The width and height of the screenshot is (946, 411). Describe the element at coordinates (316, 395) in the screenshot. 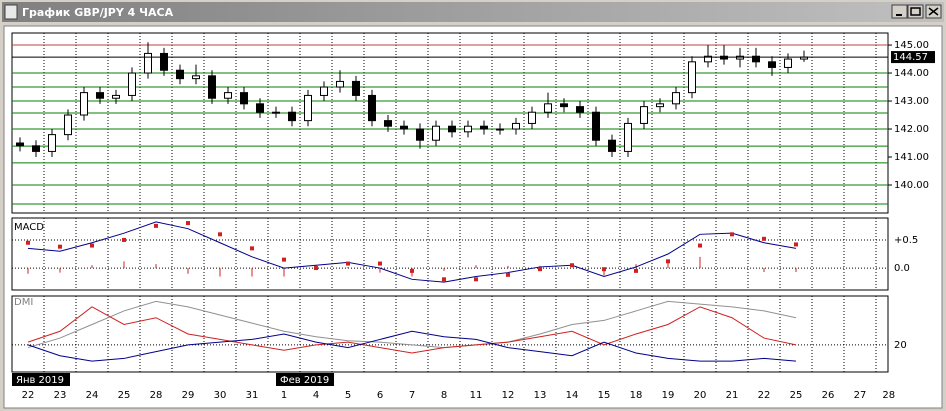

I see `x-tick-label: 4` at that location.